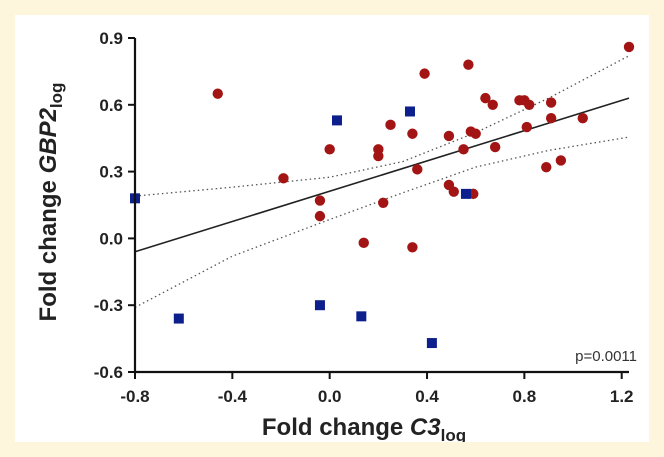  Describe the element at coordinates (111, 38) in the screenshot. I see `y-tick-label: 0.9` at that location.